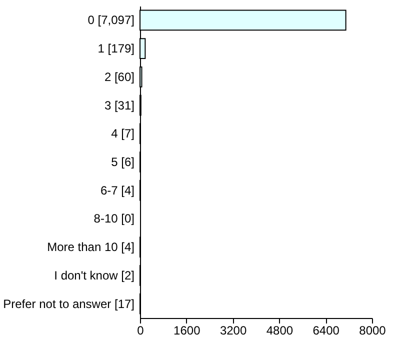 The width and height of the screenshot is (400, 342). I want to click on x-tick-label: 1600, so click(187, 331).